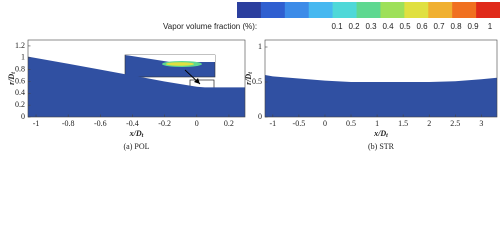  Describe the element at coordinates (20, 104) in the screenshot. I see `y-tick-label: 0.2` at that location.